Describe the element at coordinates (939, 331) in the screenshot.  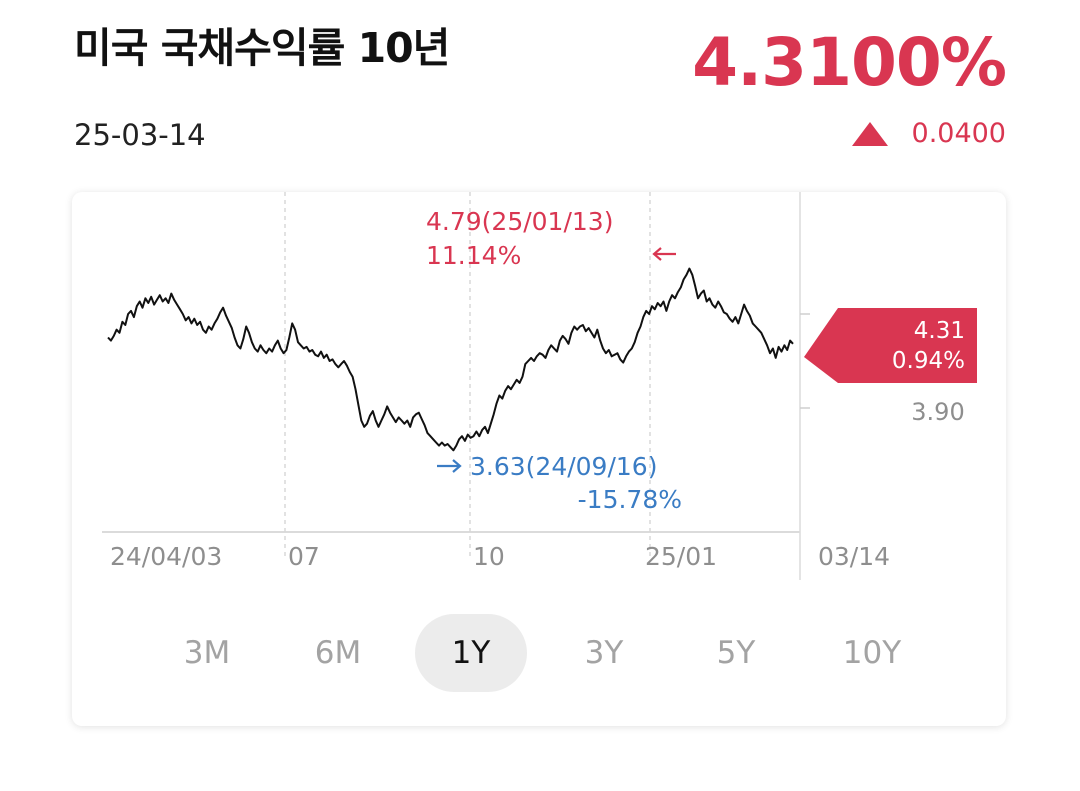
I see `current-value-label: 4.31` at that location.